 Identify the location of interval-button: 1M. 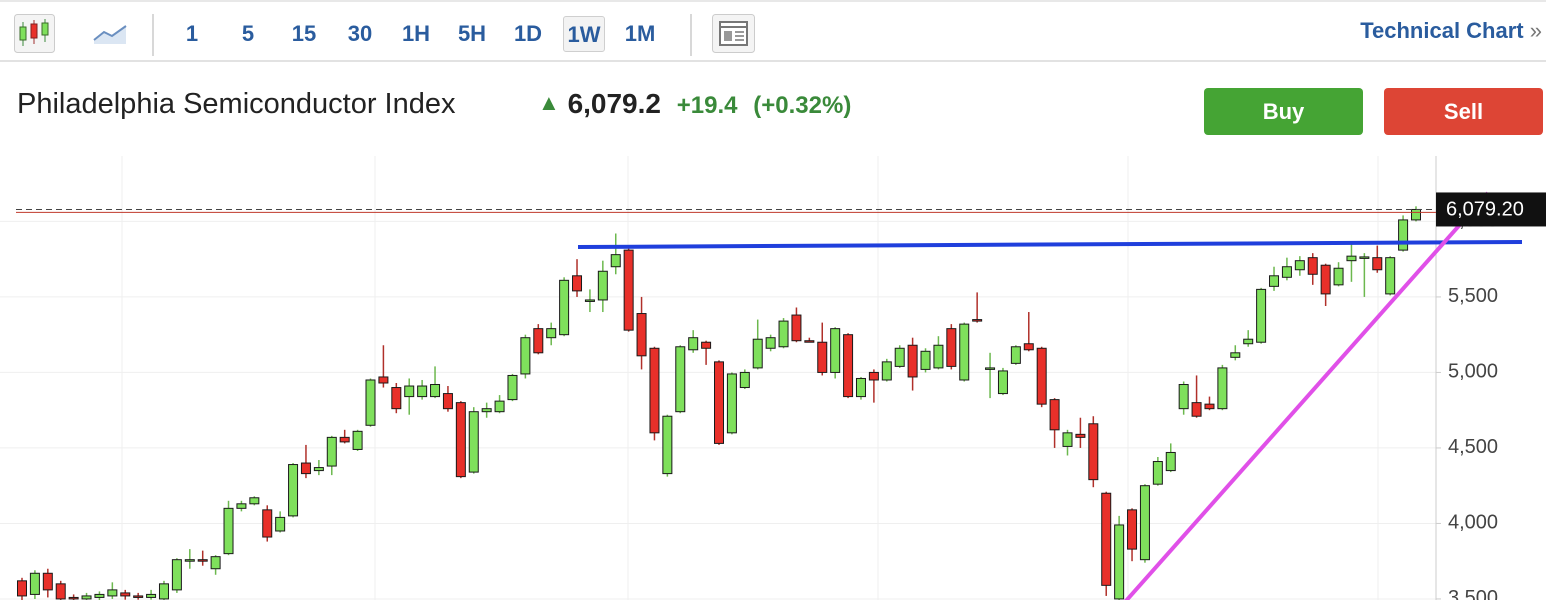
(640, 33).